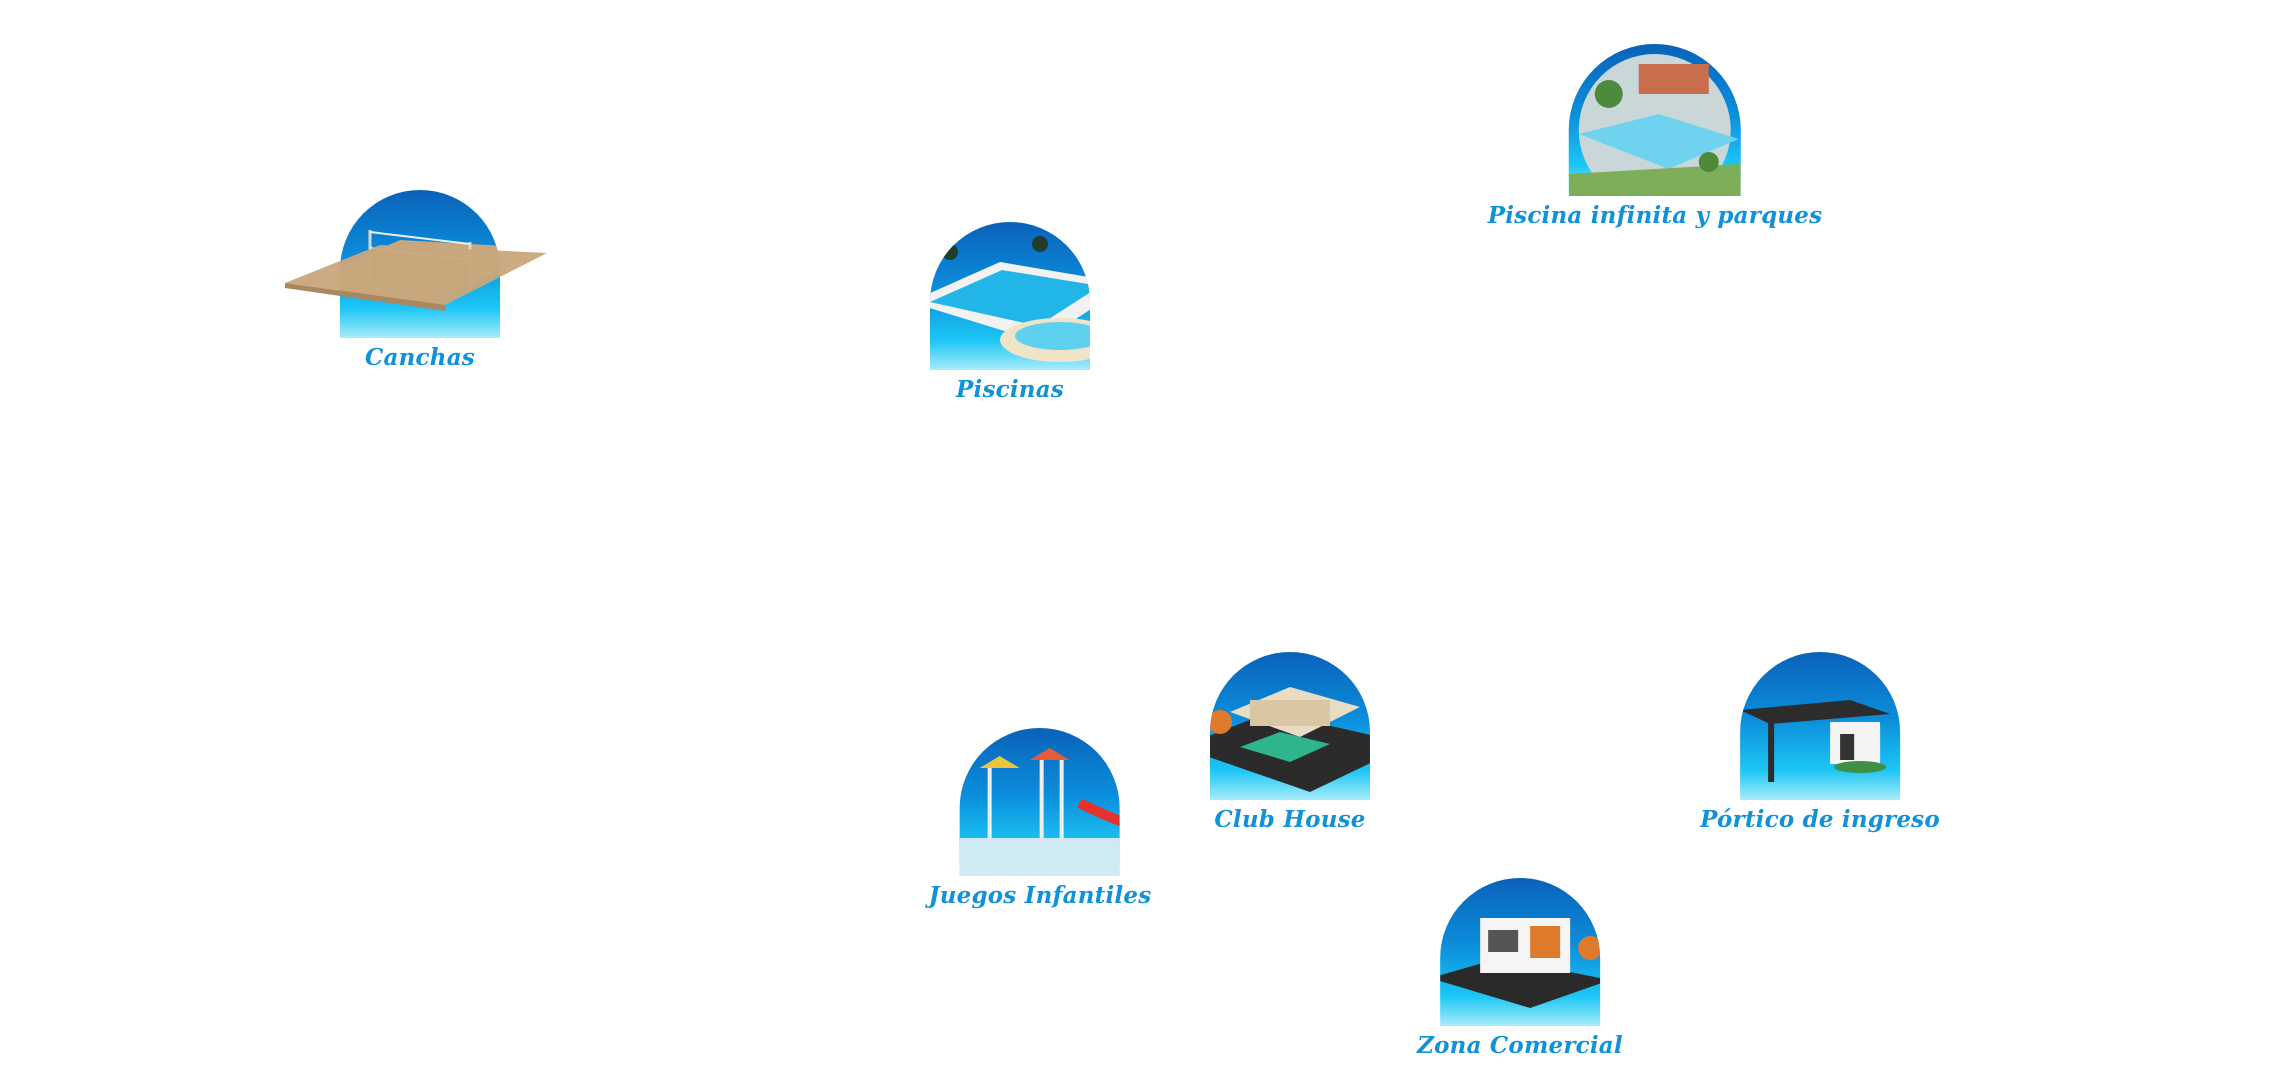 This screenshot has width=2285, height=1085. I want to click on amenity-label: Pórtico de ingreso, so click(1820, 819).